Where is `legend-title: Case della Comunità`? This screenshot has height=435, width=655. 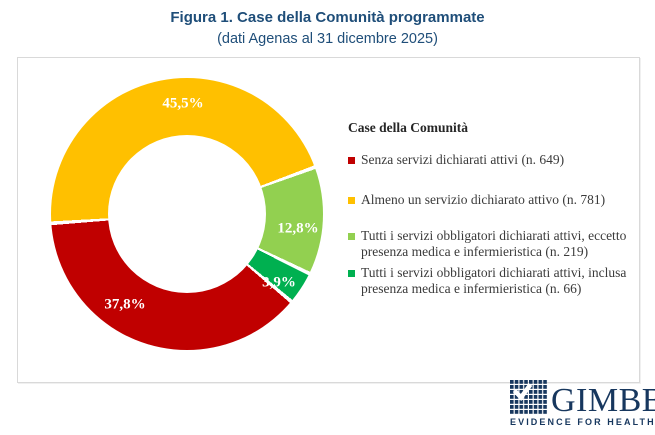
legend-title: Case della Comunità is located at coordinates (408, 127).